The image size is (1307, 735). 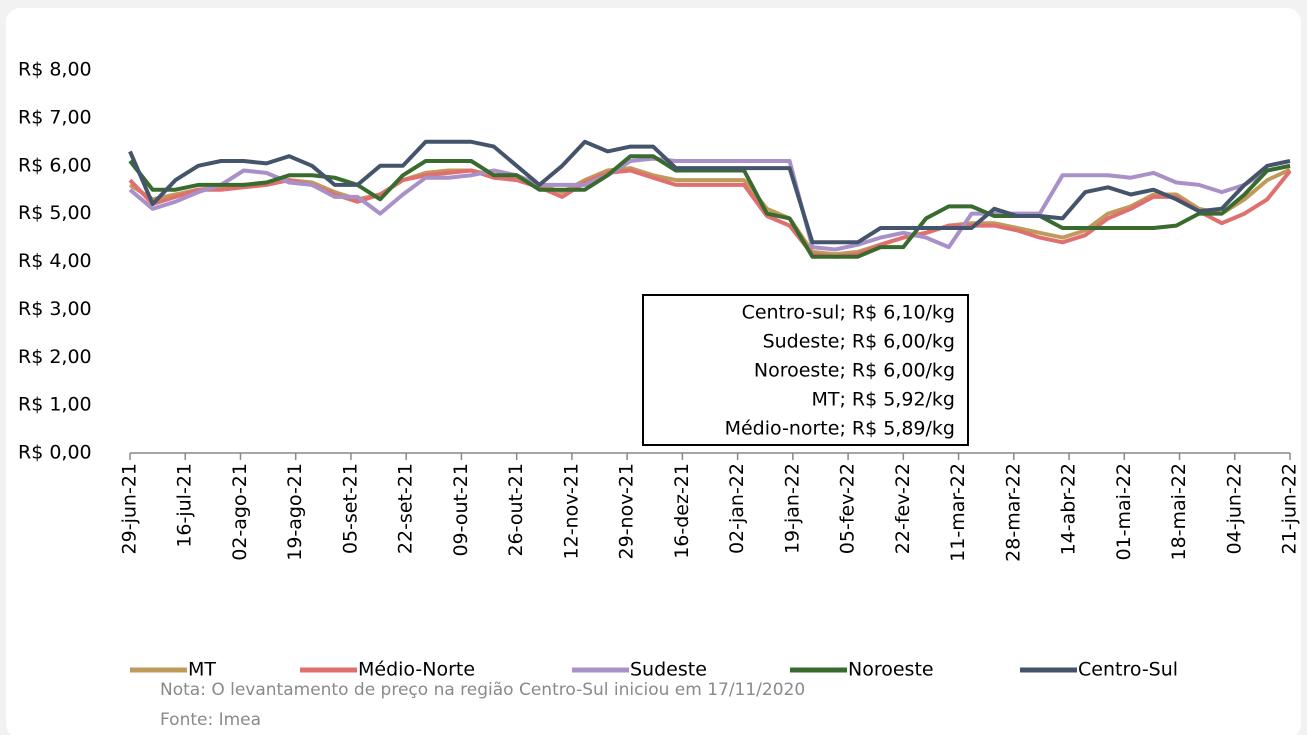 I want to click on x-tick-label: 11-mar-22, so click(x=958, y=512).